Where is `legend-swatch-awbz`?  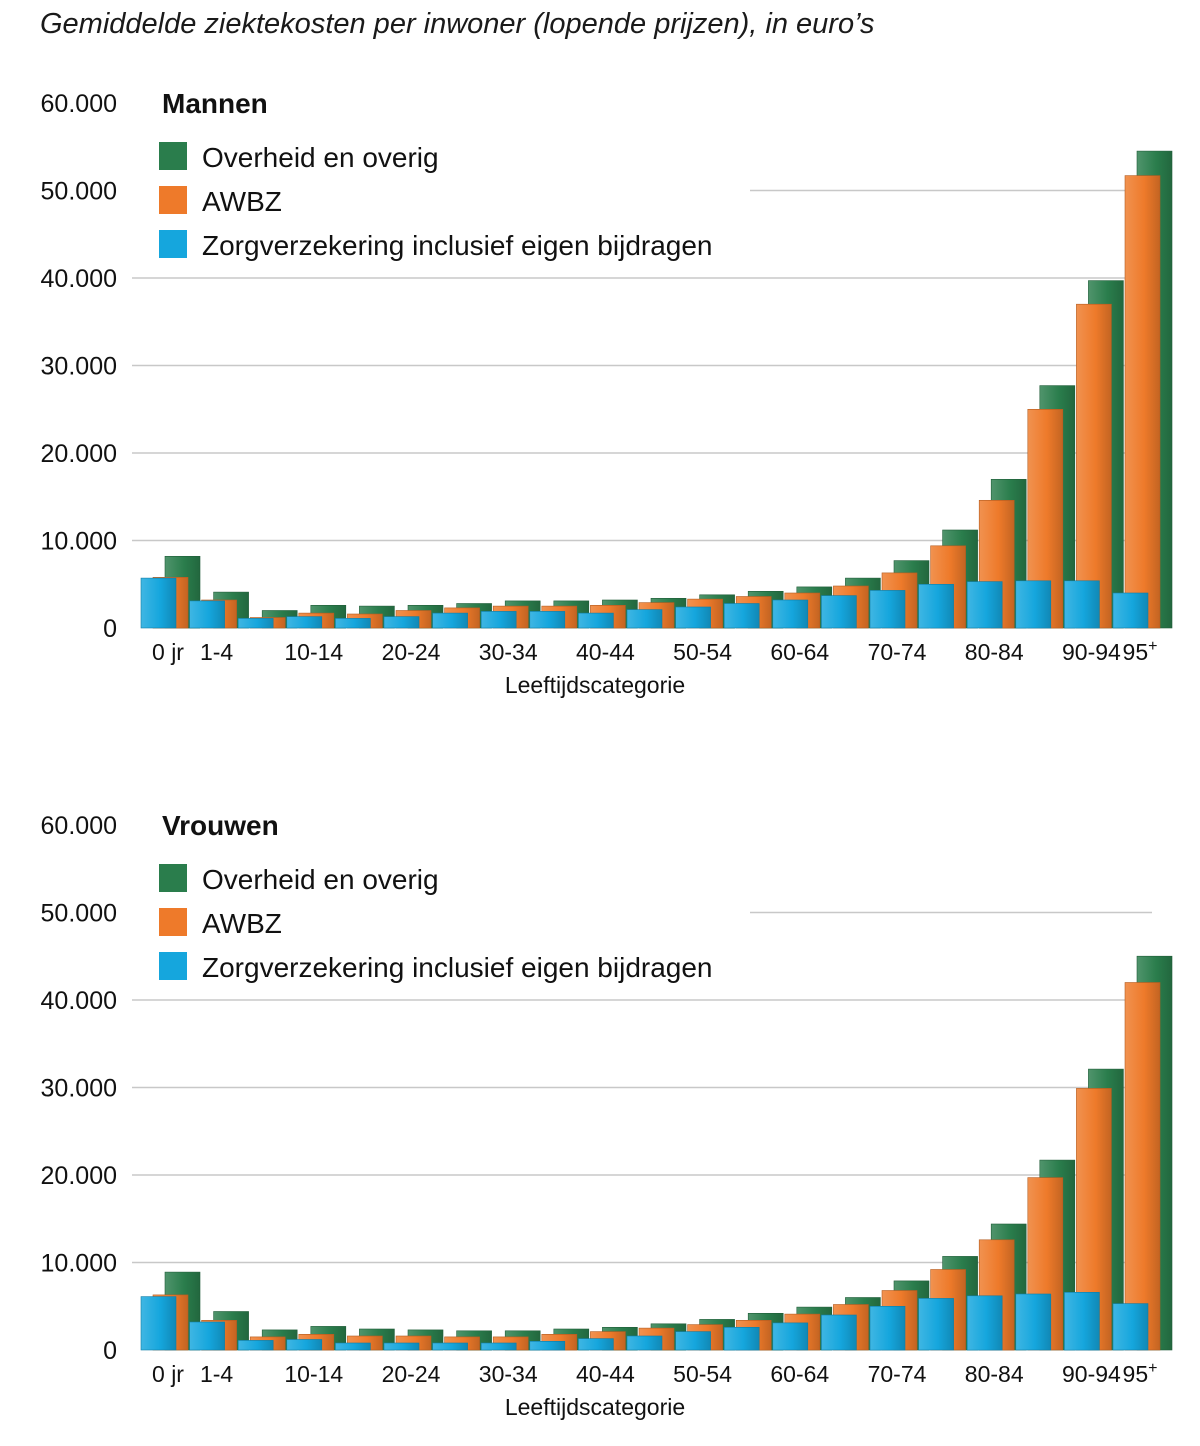 legend-swatch-awbz is located at coordinates (173, 922).